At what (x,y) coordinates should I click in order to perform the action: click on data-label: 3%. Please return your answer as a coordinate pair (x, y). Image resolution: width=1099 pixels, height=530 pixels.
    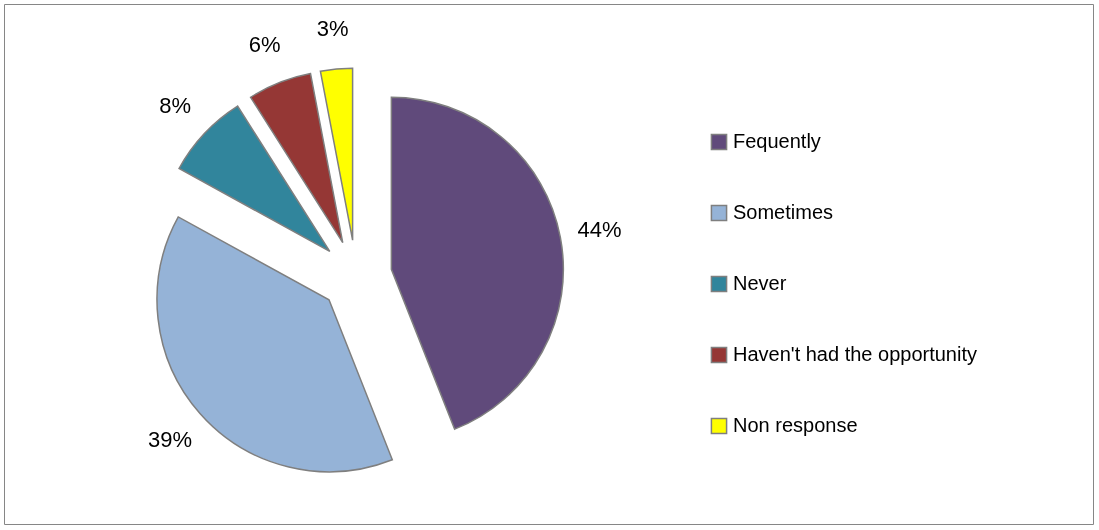
    Looking at the image, I should click on (332, 29).